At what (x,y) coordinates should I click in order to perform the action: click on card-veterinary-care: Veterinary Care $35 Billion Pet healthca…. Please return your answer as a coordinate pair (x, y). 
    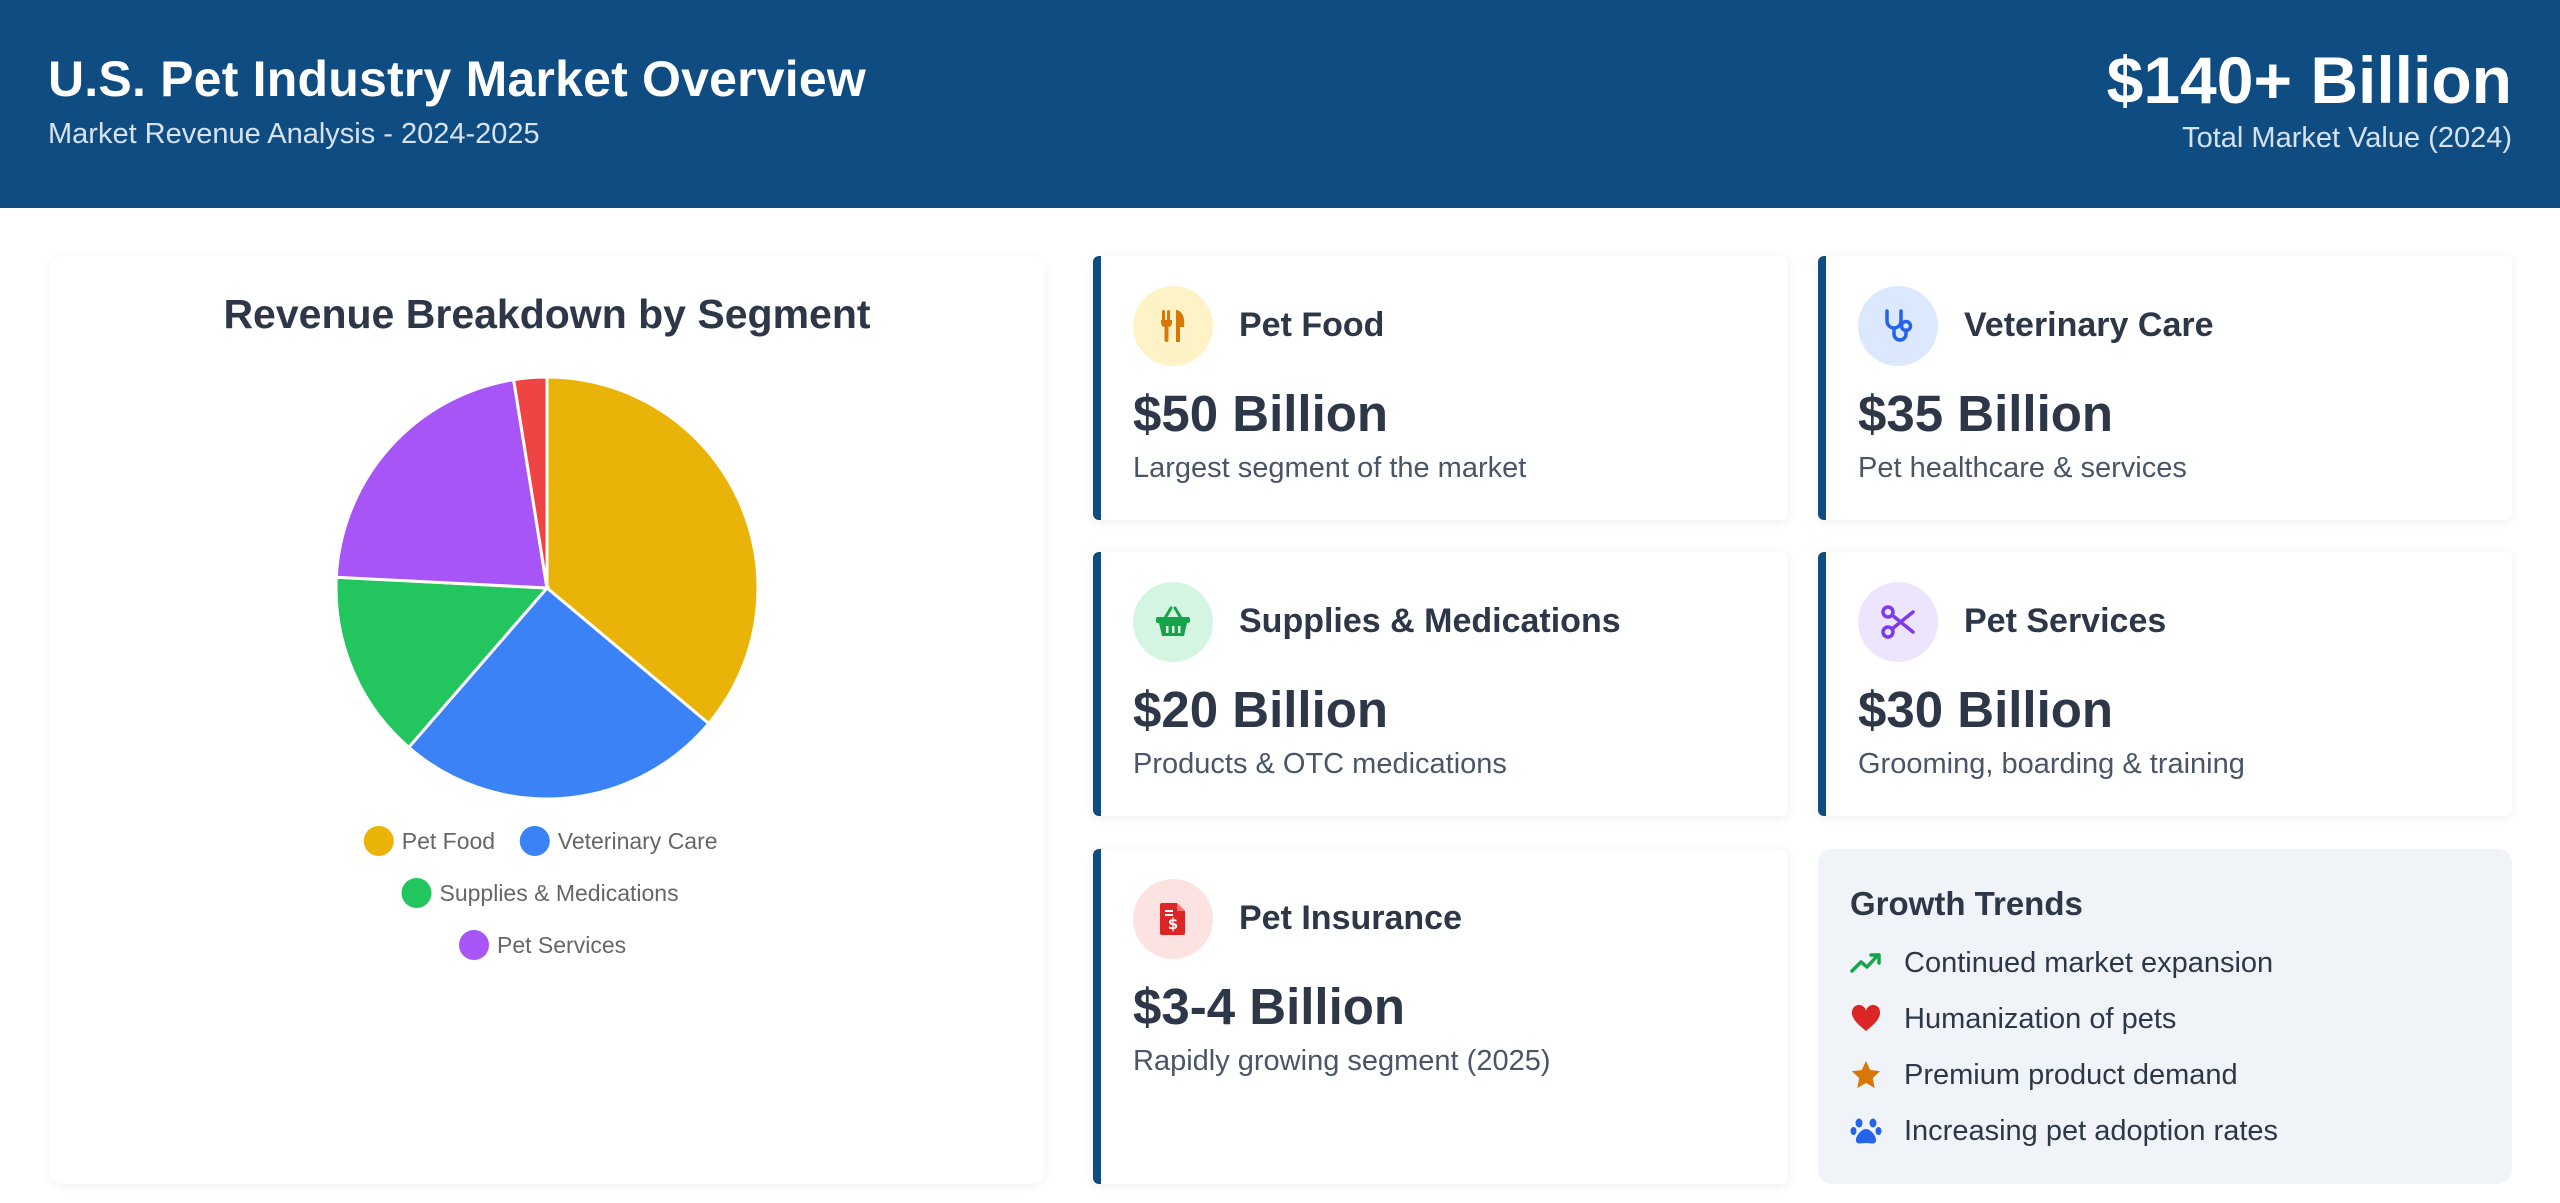
    Looking at the image, I should click on (2165, 388).